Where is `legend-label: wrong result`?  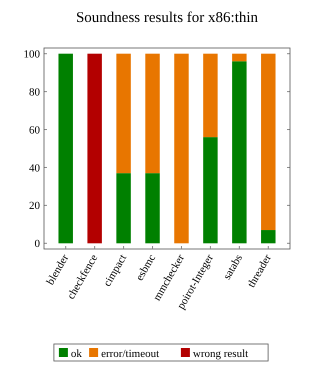
legend-label: wrong result is located at coordinates (220, 354).